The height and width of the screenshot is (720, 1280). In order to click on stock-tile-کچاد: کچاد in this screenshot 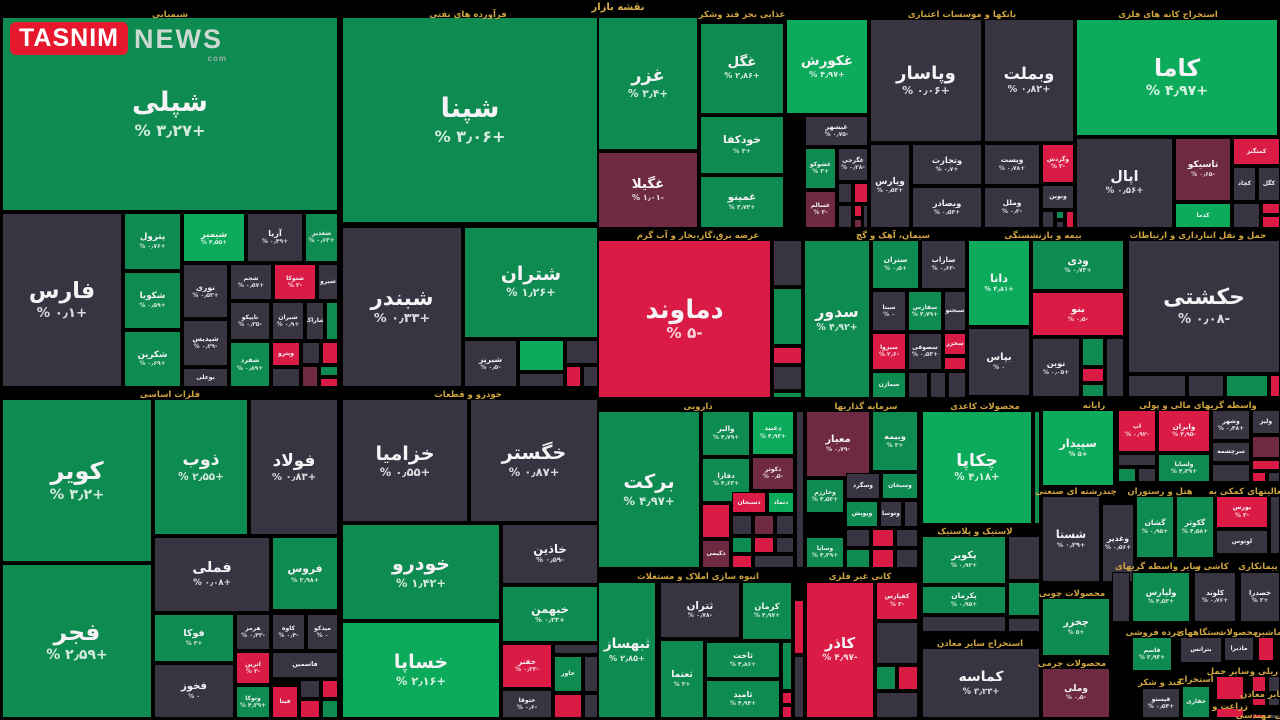, I will do `click(1244, 184)`.